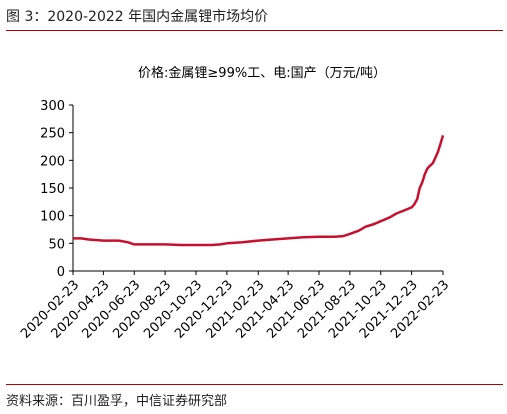 This screenshot has height=414, width=507. Describe the element at coordinates (117, 401) in the screenshot. I see `source-note: 资料来源：百川盈孚，中信证券研究部` at that location.